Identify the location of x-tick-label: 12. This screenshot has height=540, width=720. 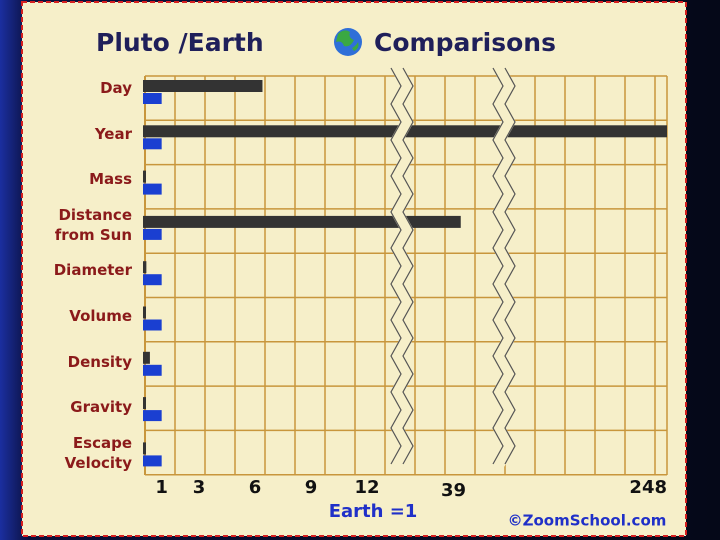
(366, 487).